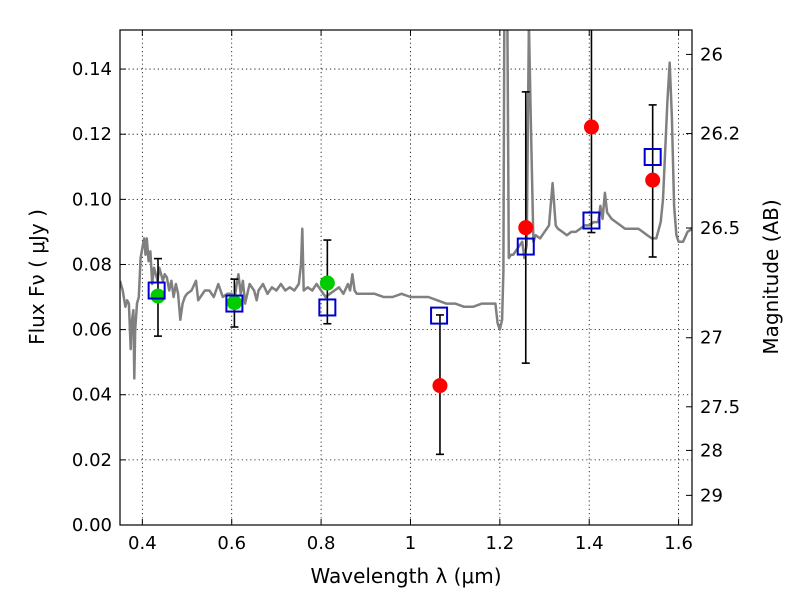 The width and height of the screenshot is (800, 600). I want to click on x-tick-label: 0.8, so click(321, 543).